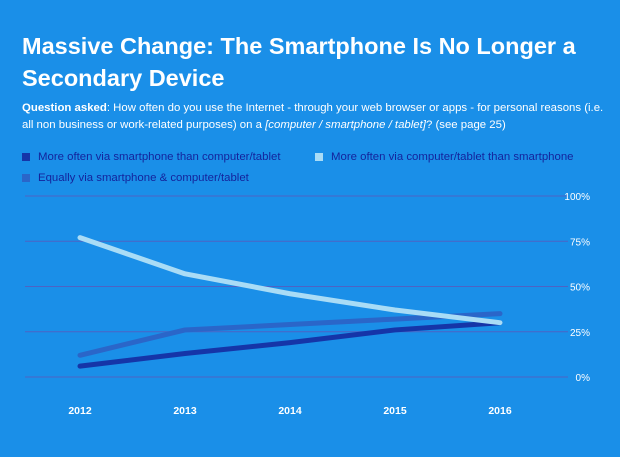 Image resolution: width=620 pixels, height=457 pixels. Describe the element at coordinates (500, 411) in the screenshot. I see `x-tick-label: 2016` at that location.